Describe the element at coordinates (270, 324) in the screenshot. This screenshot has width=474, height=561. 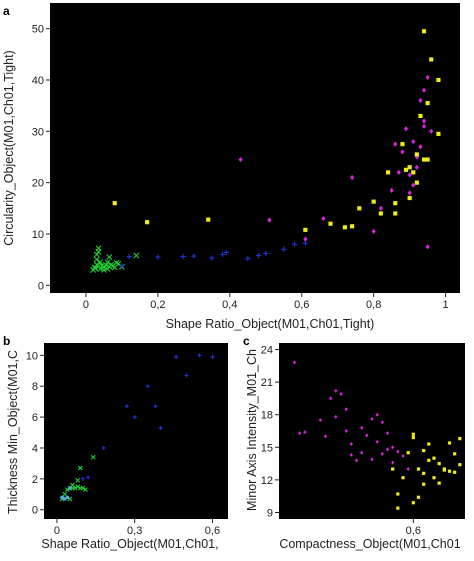
I see `panel-a-x-axis-label: Shape Ratio_Object(M01,Ch01,Tight)` at that location.